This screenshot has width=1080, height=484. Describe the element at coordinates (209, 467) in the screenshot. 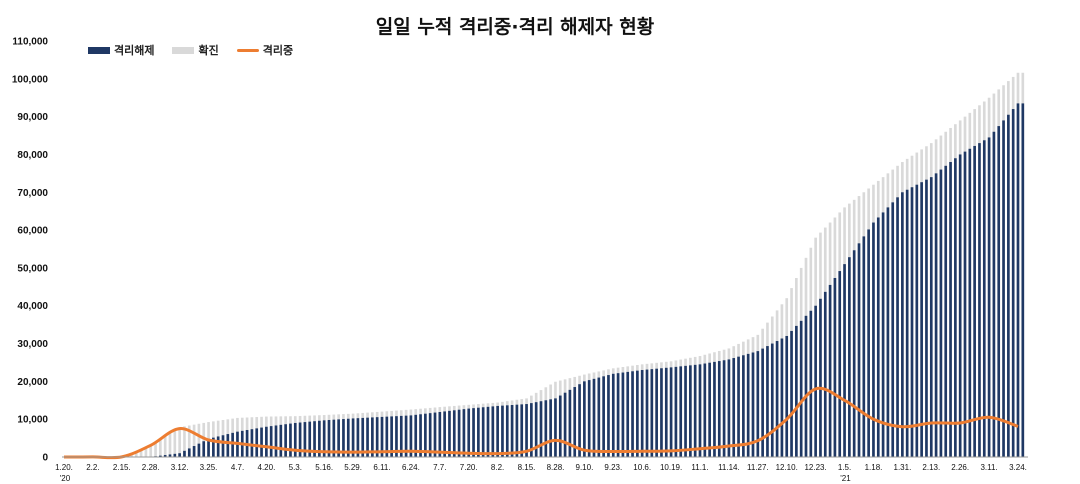

I see `x-tick-label: 3.25.` at that location.